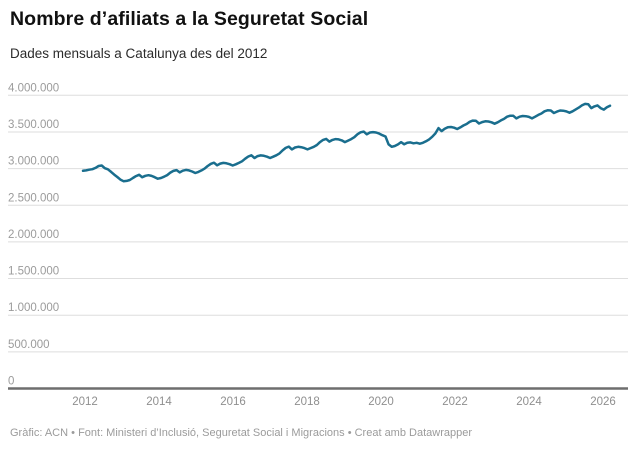 The image size is (640, 455). Describe the element at coordinates (413, 433) in the screenshot. I see `datawrapper-attribution-link: Creat amb Datawrapper` at that location.